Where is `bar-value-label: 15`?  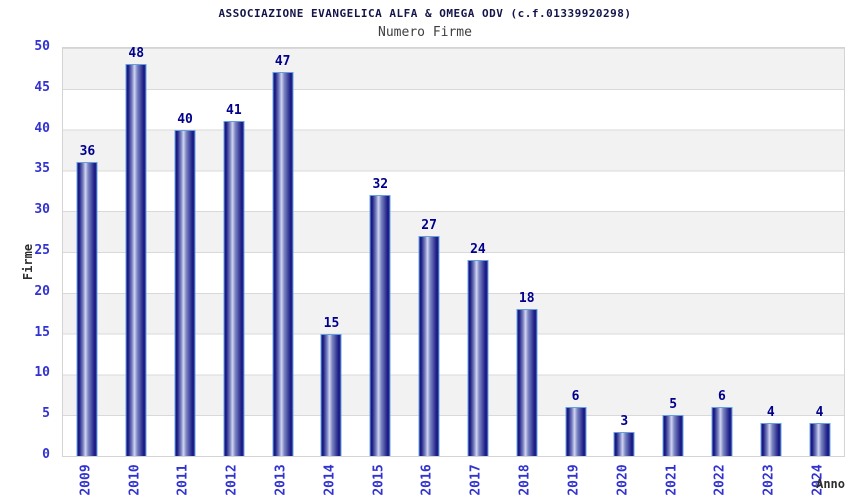
bar-value-label: 15 is located at coordinates (331, 323).